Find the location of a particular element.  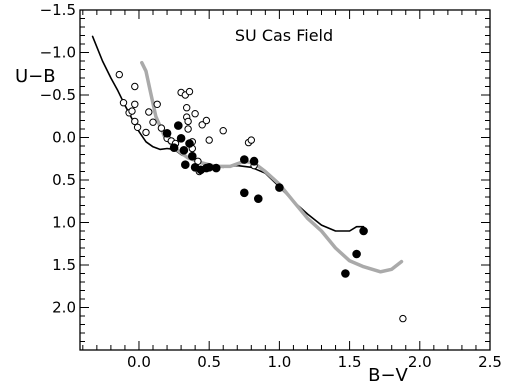

y-axis-label: U−B is located at coordinates (35, 76).